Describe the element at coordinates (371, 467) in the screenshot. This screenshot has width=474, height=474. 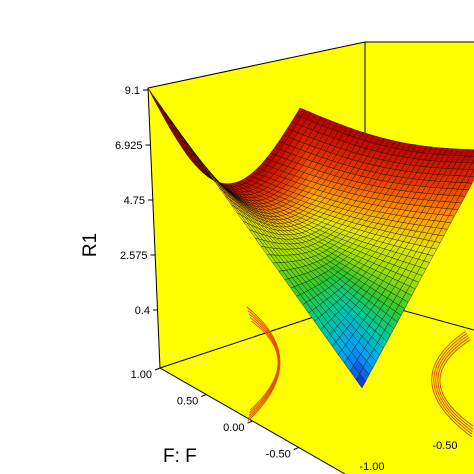
I see `y-tick-label: -1.00` at that location.